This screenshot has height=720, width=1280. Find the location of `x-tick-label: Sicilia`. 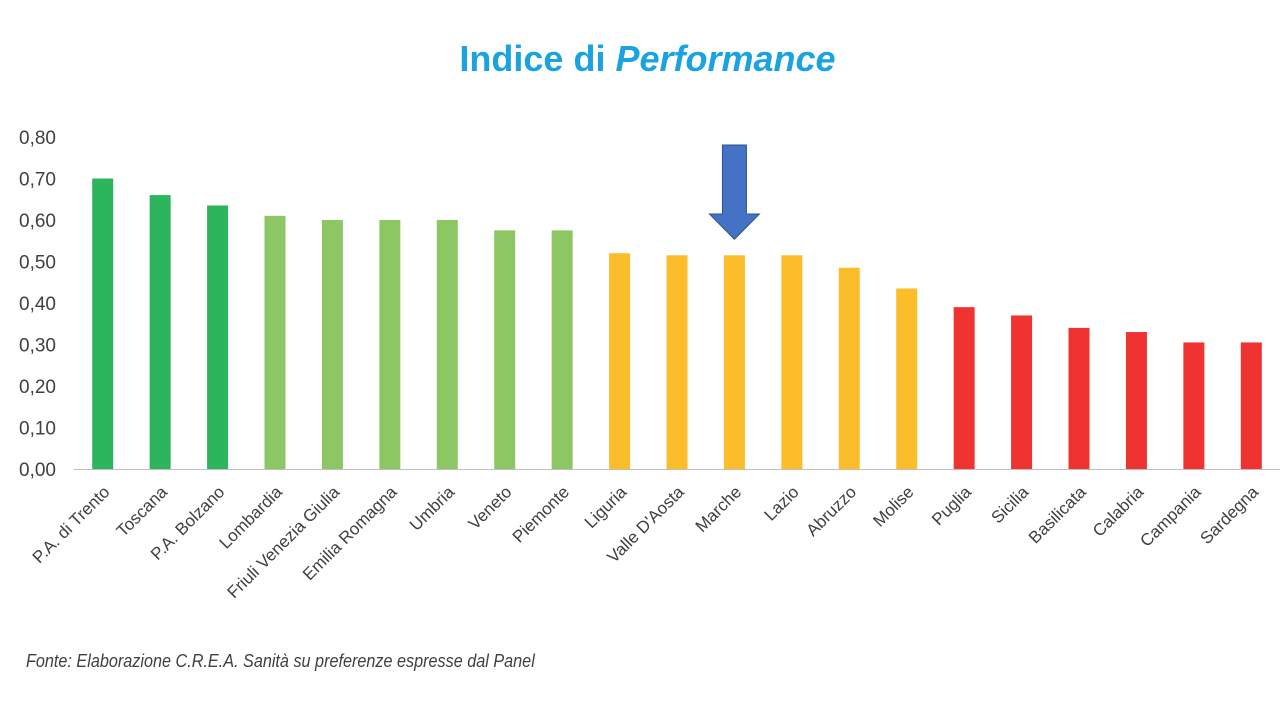

x-tick-label: Sicilia is located at coordinates (1010, 504).